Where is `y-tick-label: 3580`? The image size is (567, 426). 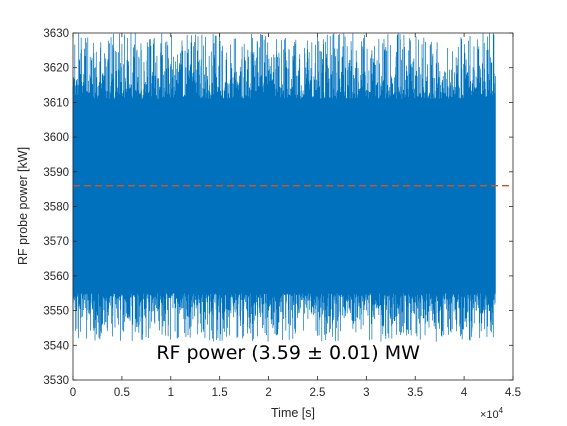
y-tick-label: 3580 is located at coordinates (56, 208).